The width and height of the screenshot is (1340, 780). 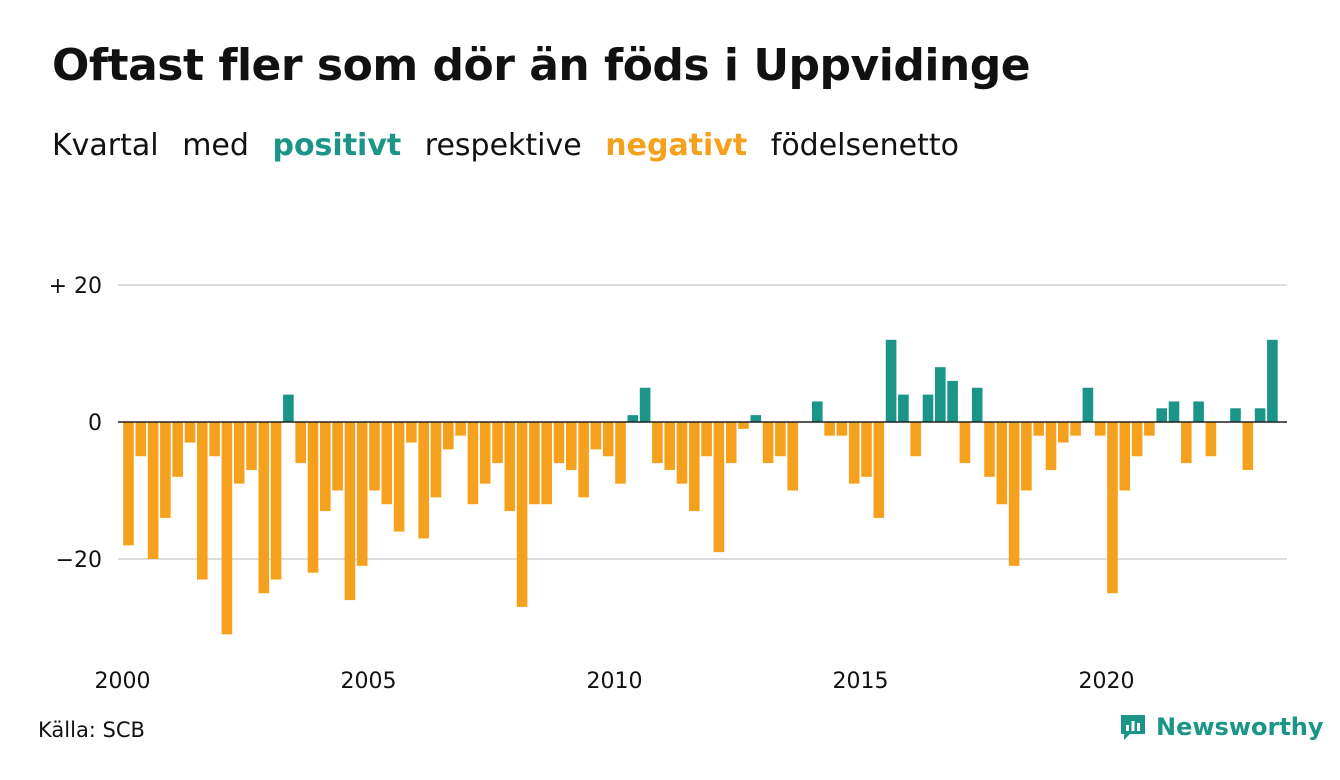 What do you see at coordinates (95, 423) in the screenshot?
I see `y-tick-label: 0` at bounding box center [95, 423].